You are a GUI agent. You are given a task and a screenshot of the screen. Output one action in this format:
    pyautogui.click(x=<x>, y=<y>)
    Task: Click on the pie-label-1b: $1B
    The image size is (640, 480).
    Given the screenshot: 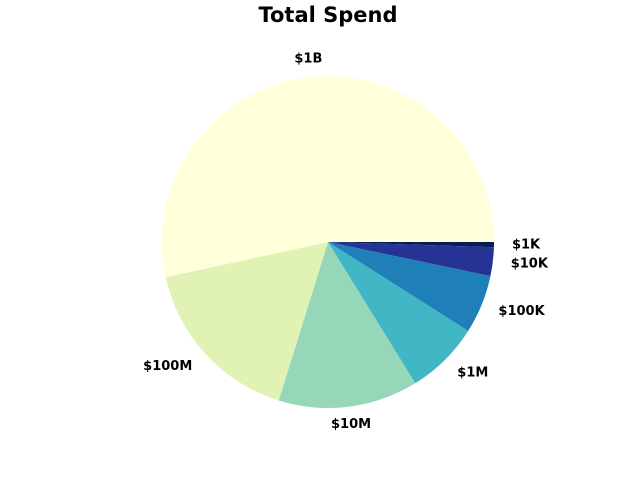 What is the action you would take?
    pyautogui.click(x=308, y=59)
    